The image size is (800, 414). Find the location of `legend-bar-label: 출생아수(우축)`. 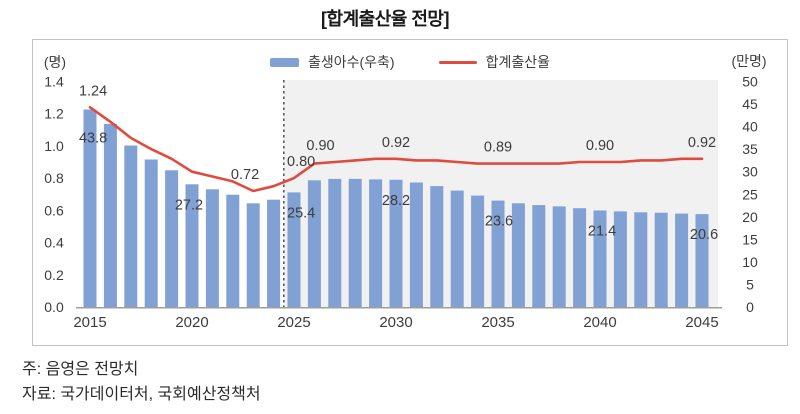

legend-bar-label: 출생아수(우축) is located at coordinates (351, 62).